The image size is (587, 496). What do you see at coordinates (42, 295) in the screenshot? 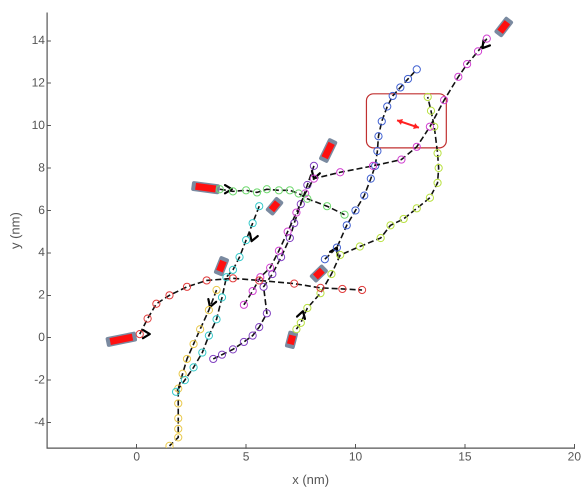
I see `y-tick-label: 2` at bounding box center [42, 295].